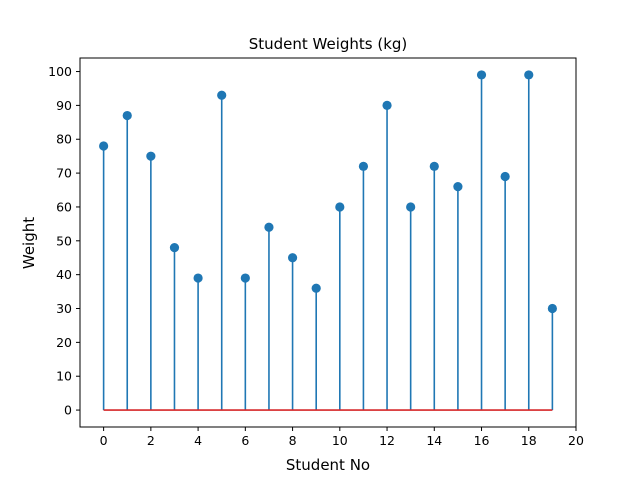 The height and width of the screenshot is (480, 640). I want to click on x-axis-label: Student No, so click(328, 465).